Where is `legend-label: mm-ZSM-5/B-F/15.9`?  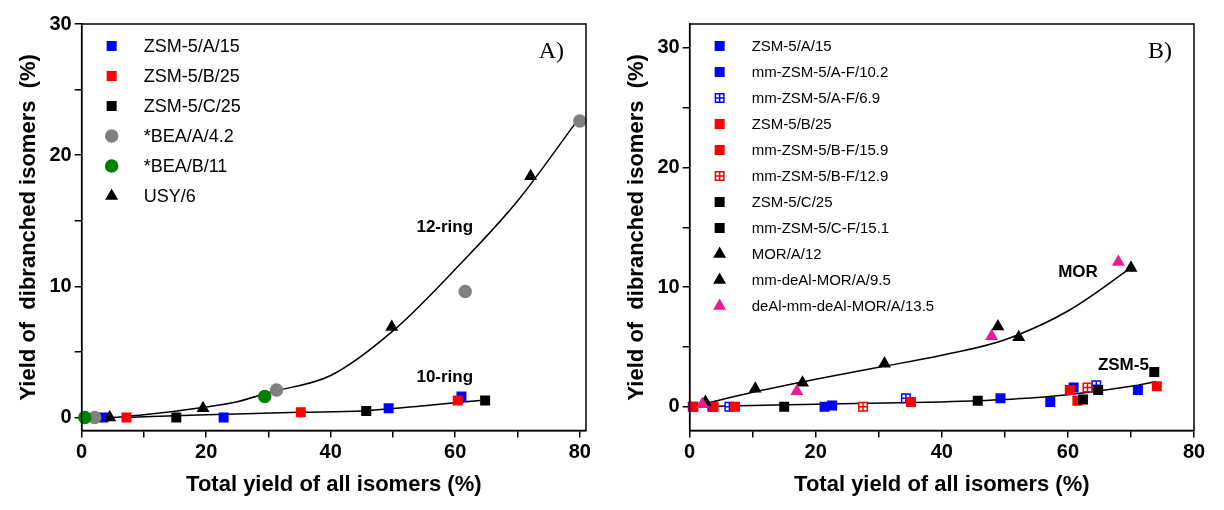 legend-label: mm-ZSM-5/B-F/15.9 is located at coordinates (820, 150).